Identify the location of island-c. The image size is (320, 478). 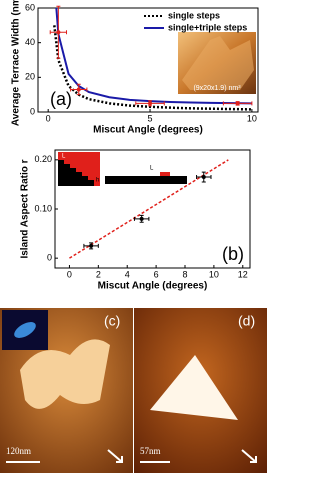
(65, 374).